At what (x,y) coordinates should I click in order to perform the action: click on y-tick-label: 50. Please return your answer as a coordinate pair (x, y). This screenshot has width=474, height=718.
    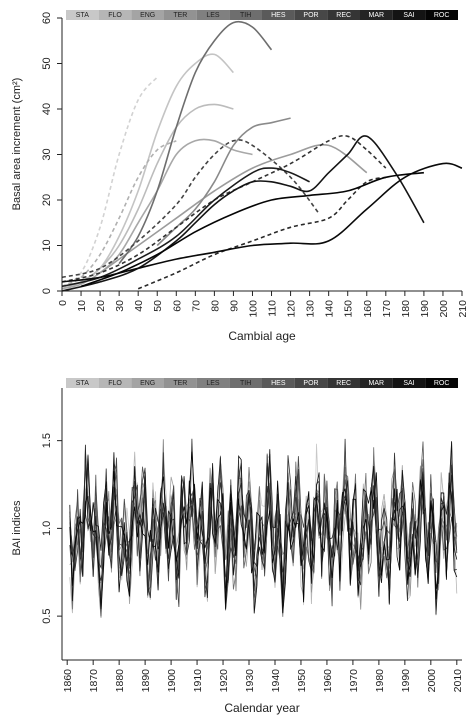
    Looking at the image, I should click on (47, 63).